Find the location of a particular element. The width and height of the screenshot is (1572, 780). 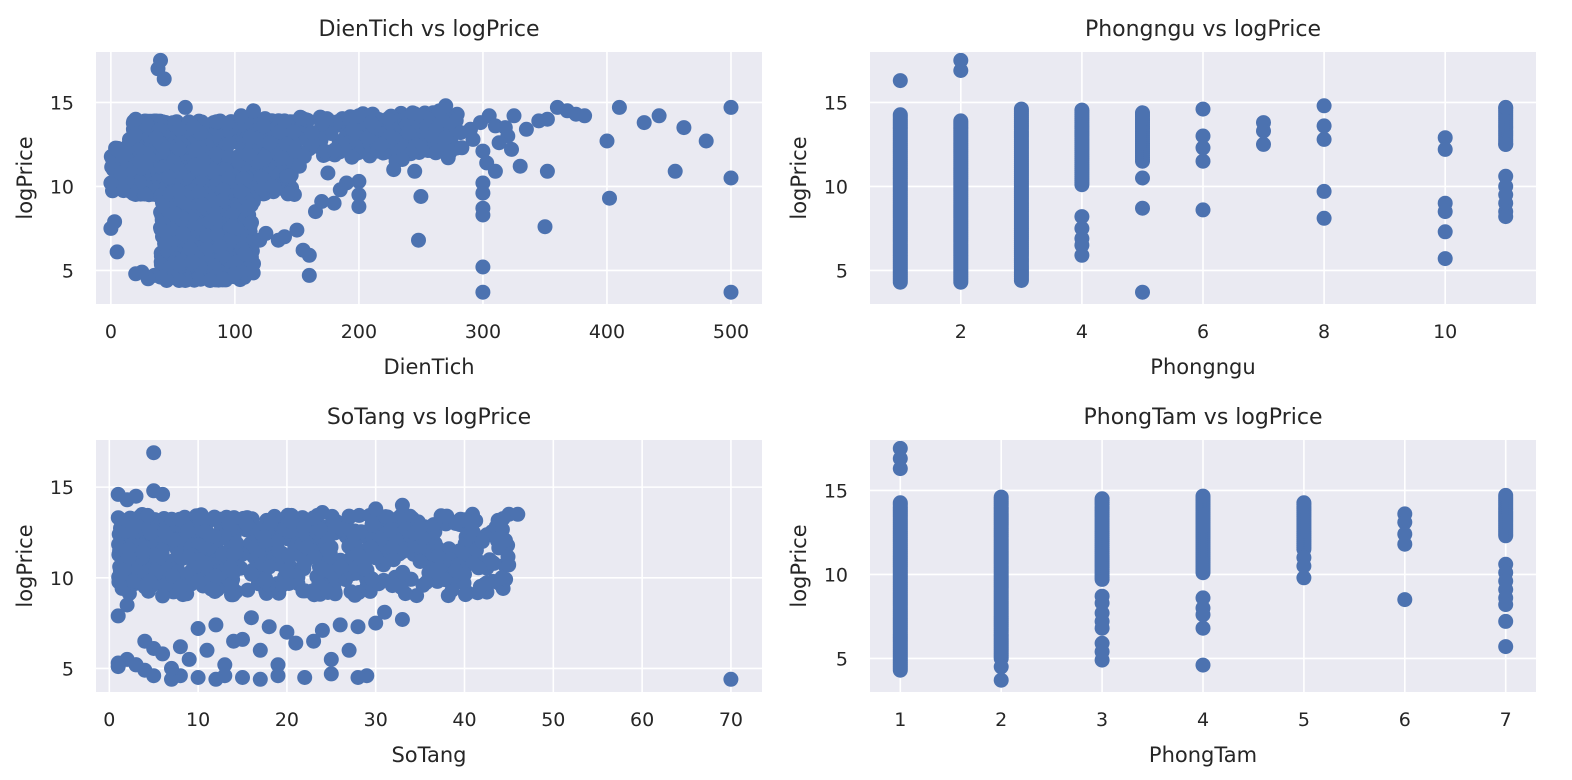

x-tick-label: 500 is located at coordinates (731, 332).